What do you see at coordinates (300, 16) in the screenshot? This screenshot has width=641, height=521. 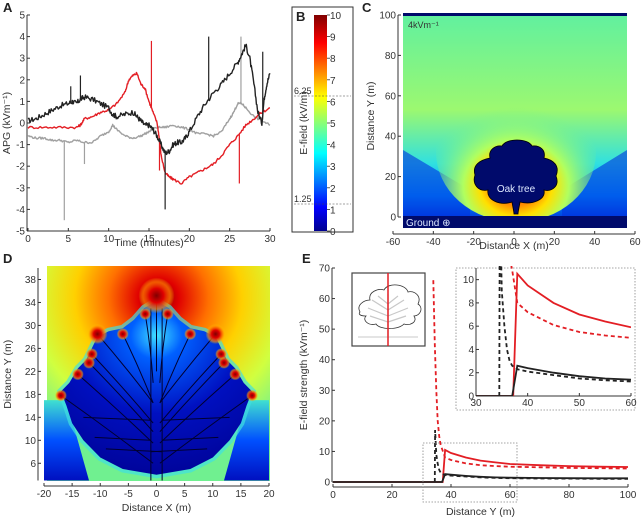 I see `panel-label-b: B` at bounding box center [300, 16].